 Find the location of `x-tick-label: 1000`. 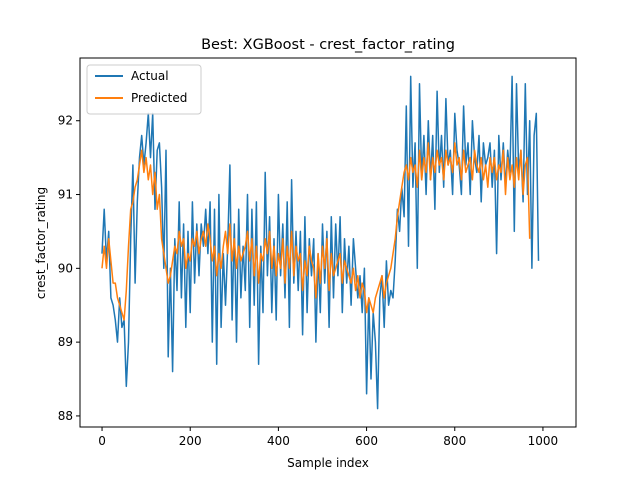

x-tick-label: 1000 is located at coordinates (543, 441).